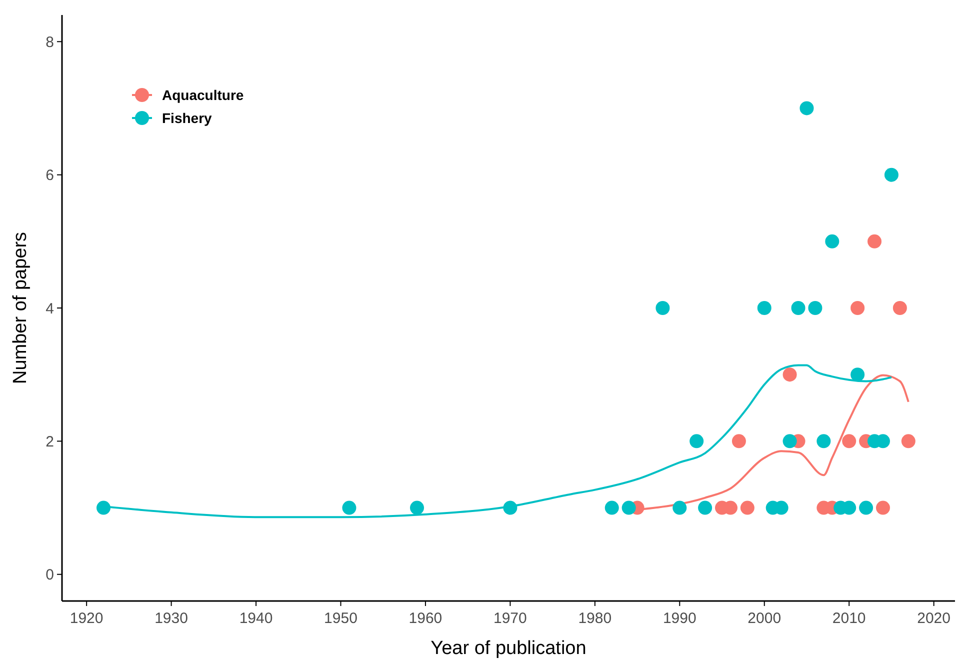 This screenshot has width=968, height=660. Describe the element at coordinates (50, 309) in the screenshot. I see `y-tick-label: 4` at that location.